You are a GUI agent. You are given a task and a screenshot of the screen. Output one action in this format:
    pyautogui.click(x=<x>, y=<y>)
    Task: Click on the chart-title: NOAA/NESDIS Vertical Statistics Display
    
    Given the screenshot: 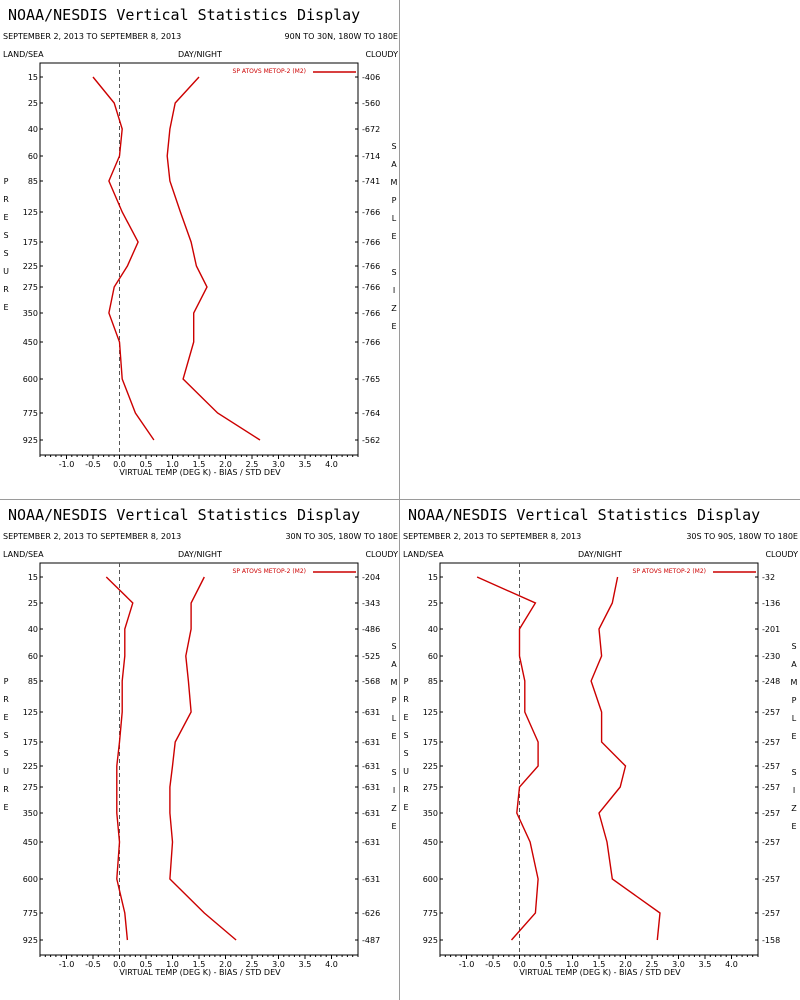 What is the action you would take?
    pyautogui.click(x=184, y=15)
    